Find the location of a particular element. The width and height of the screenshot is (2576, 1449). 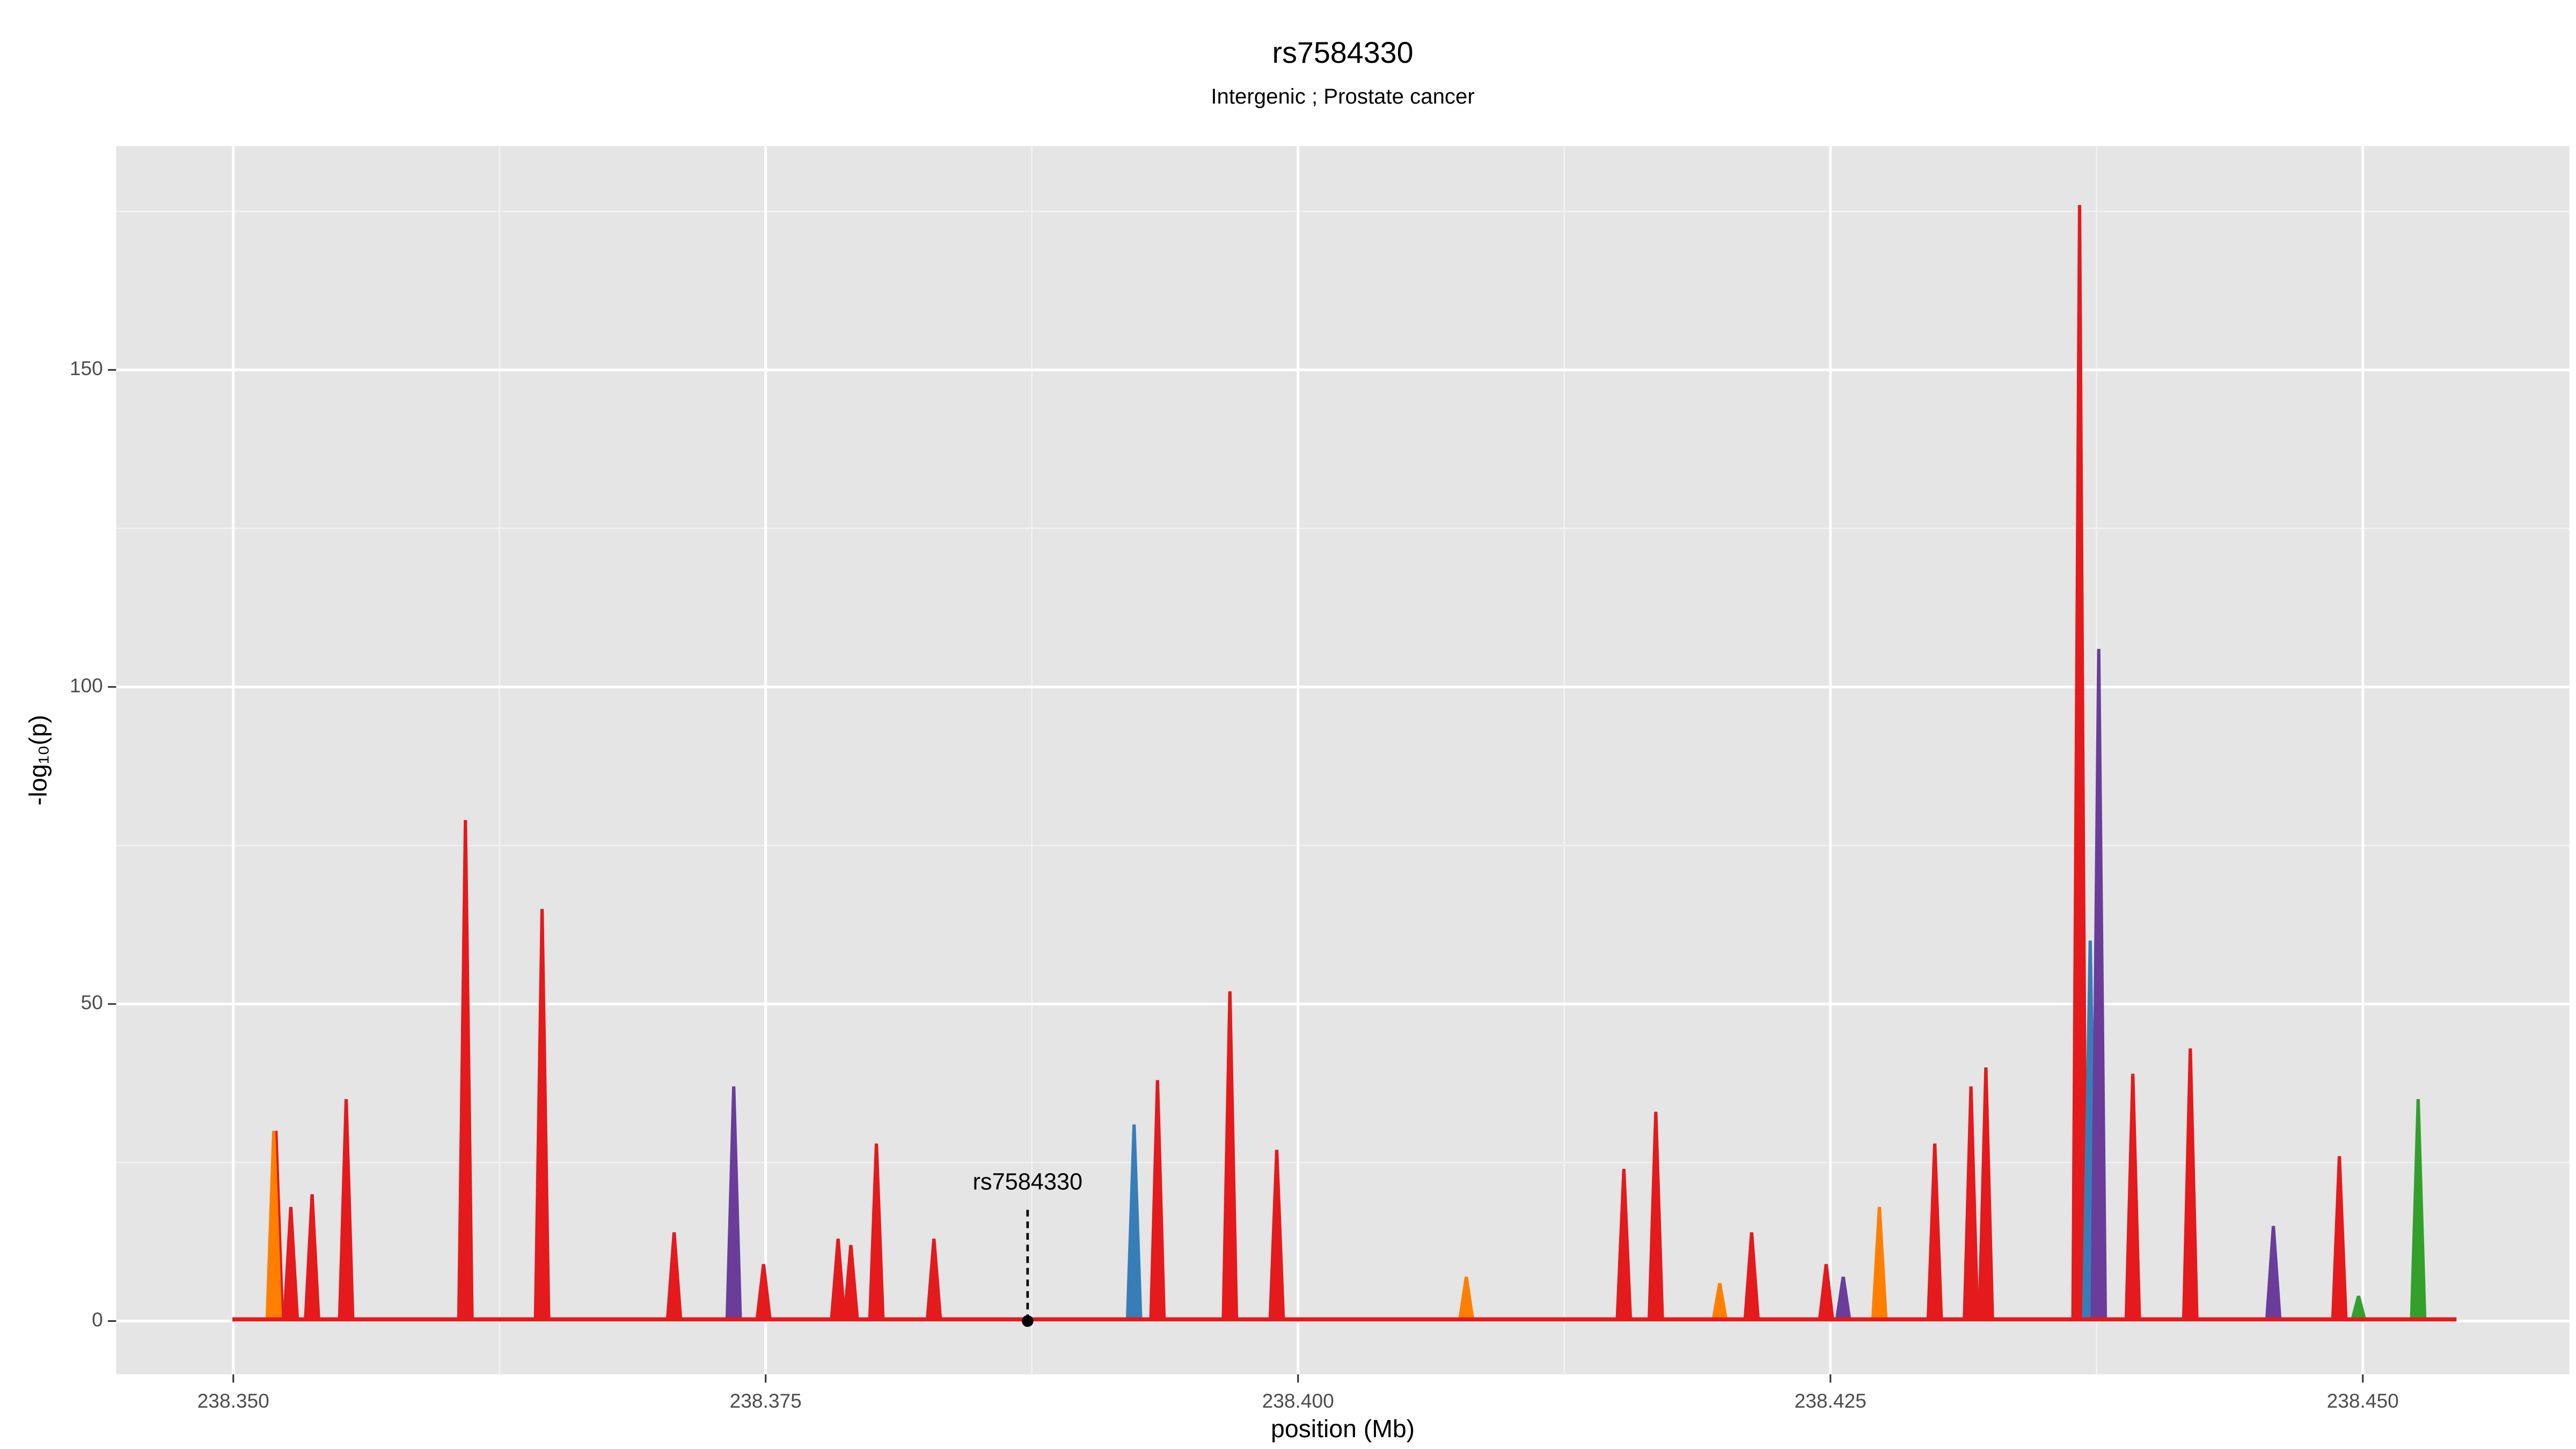

annotation-point is located at coordinates (1027, 1321).